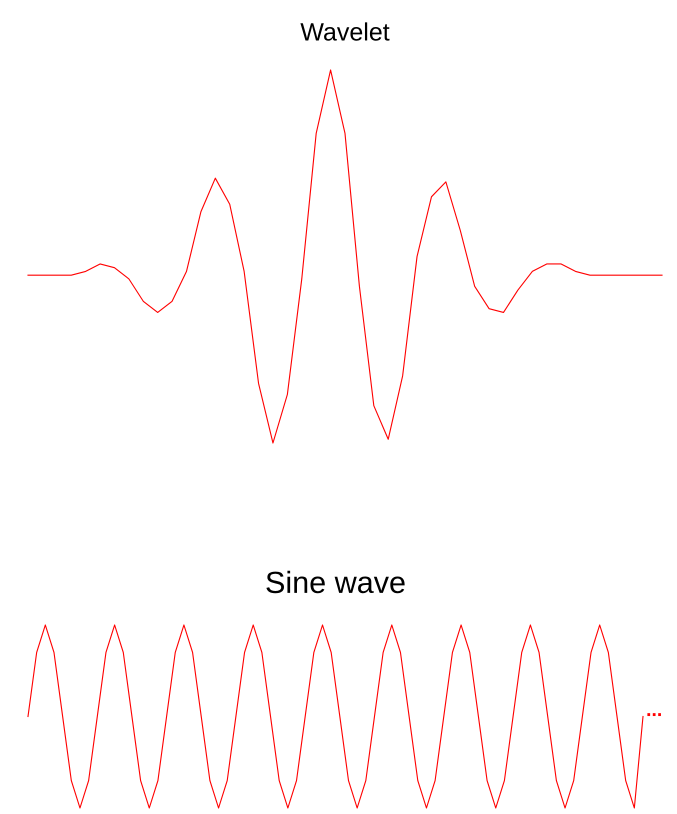 Image resolution: width=677 pixels, height=814 pixels. What do you see at coordinates (345, 31) in the screenshot?
I see `chart-title: Wavelet` at bounding box center [345, 31].